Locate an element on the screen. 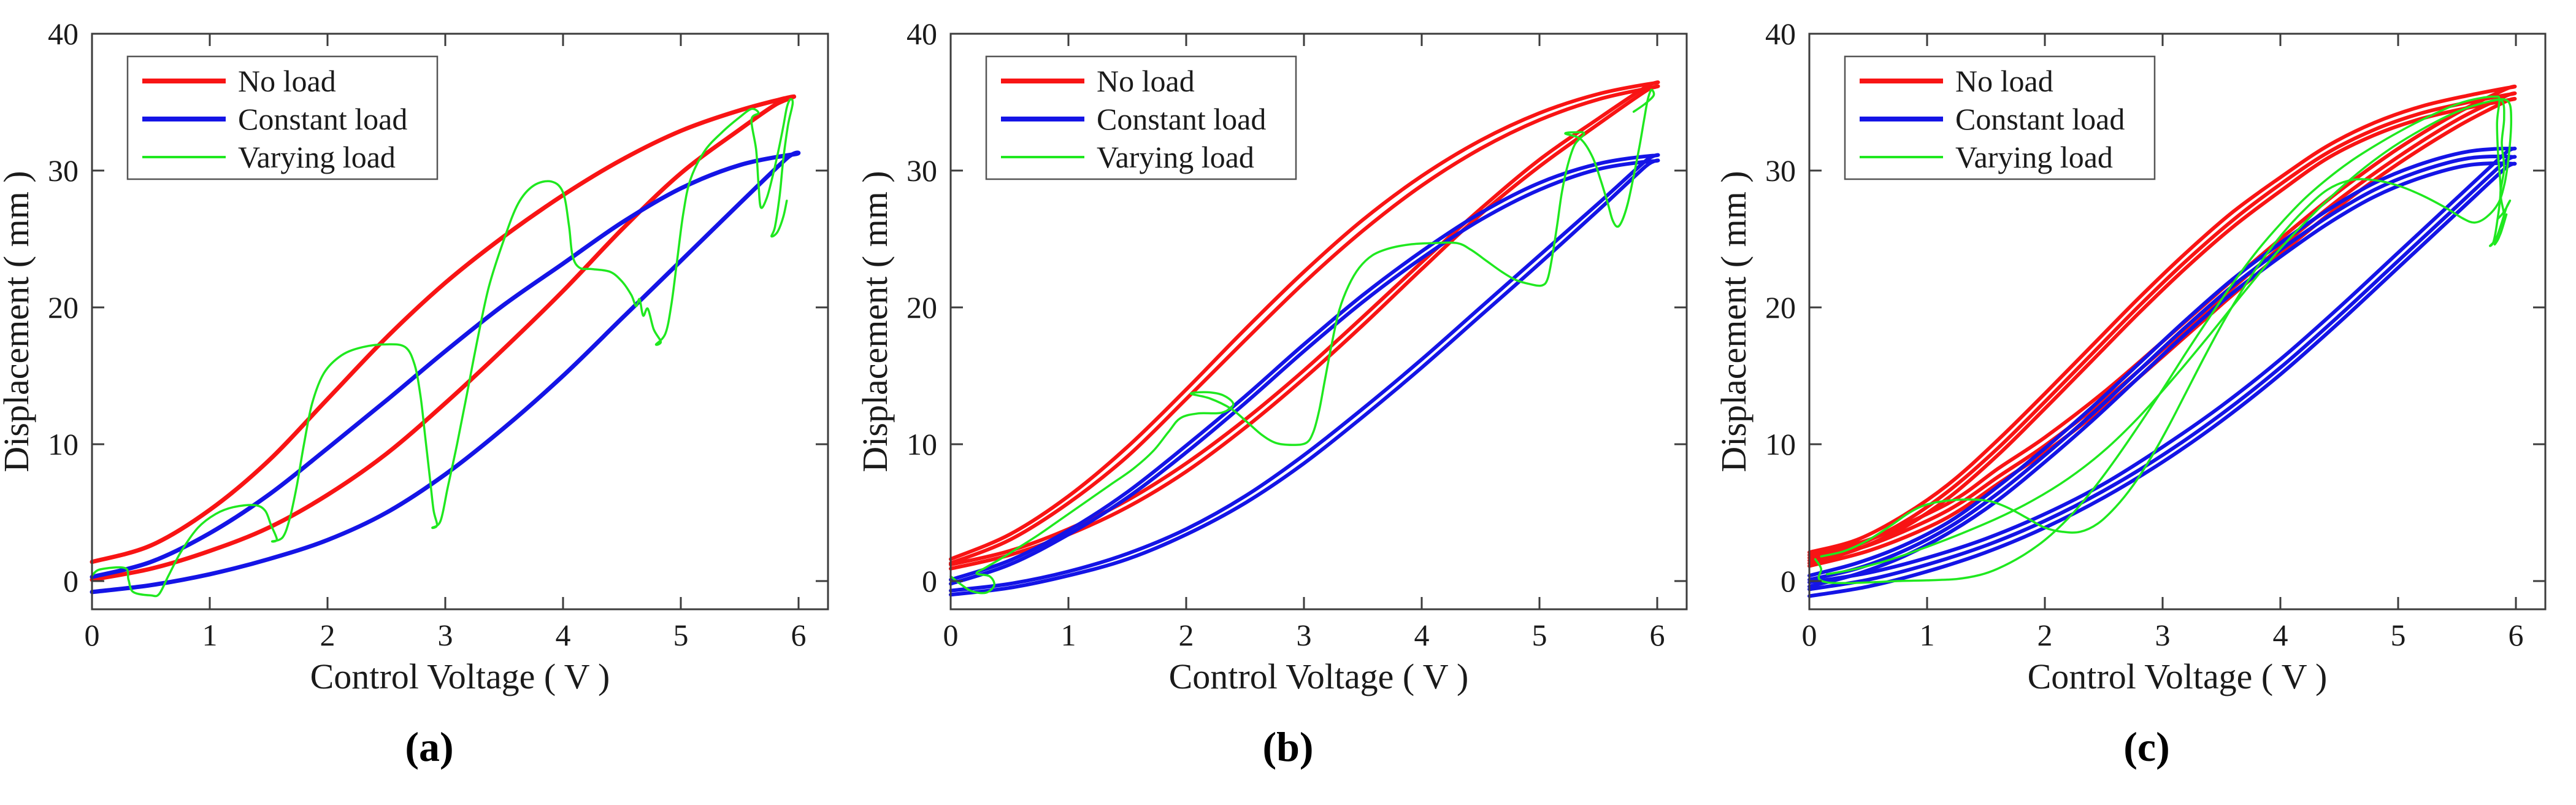 The image size is (2576, 805). caption-b: (b) is located at coordinates (1288, 755).